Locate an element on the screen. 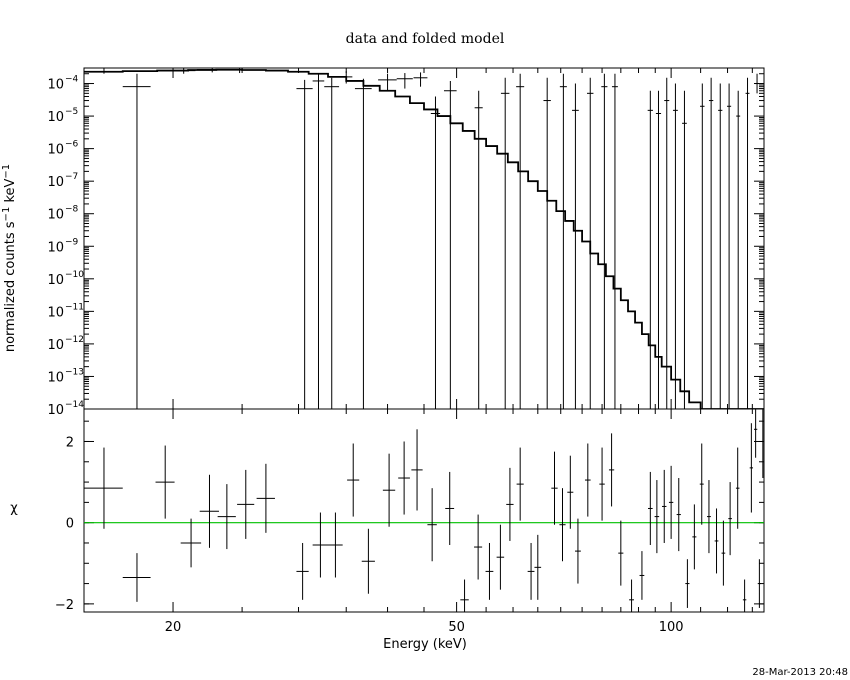 This screenshot has height=680, width=850. y-tick-exponent: −12 is located at coordinates (74, 340).